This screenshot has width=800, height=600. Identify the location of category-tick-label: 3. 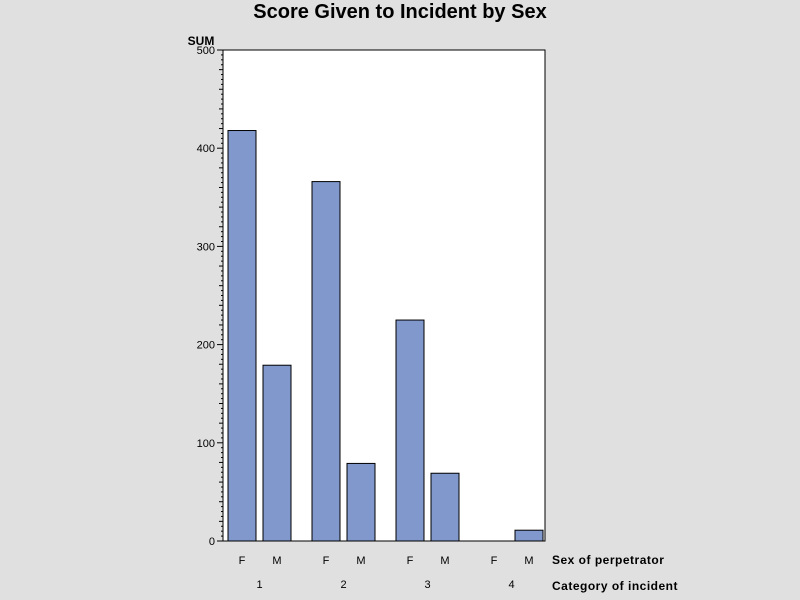
(427, 585).